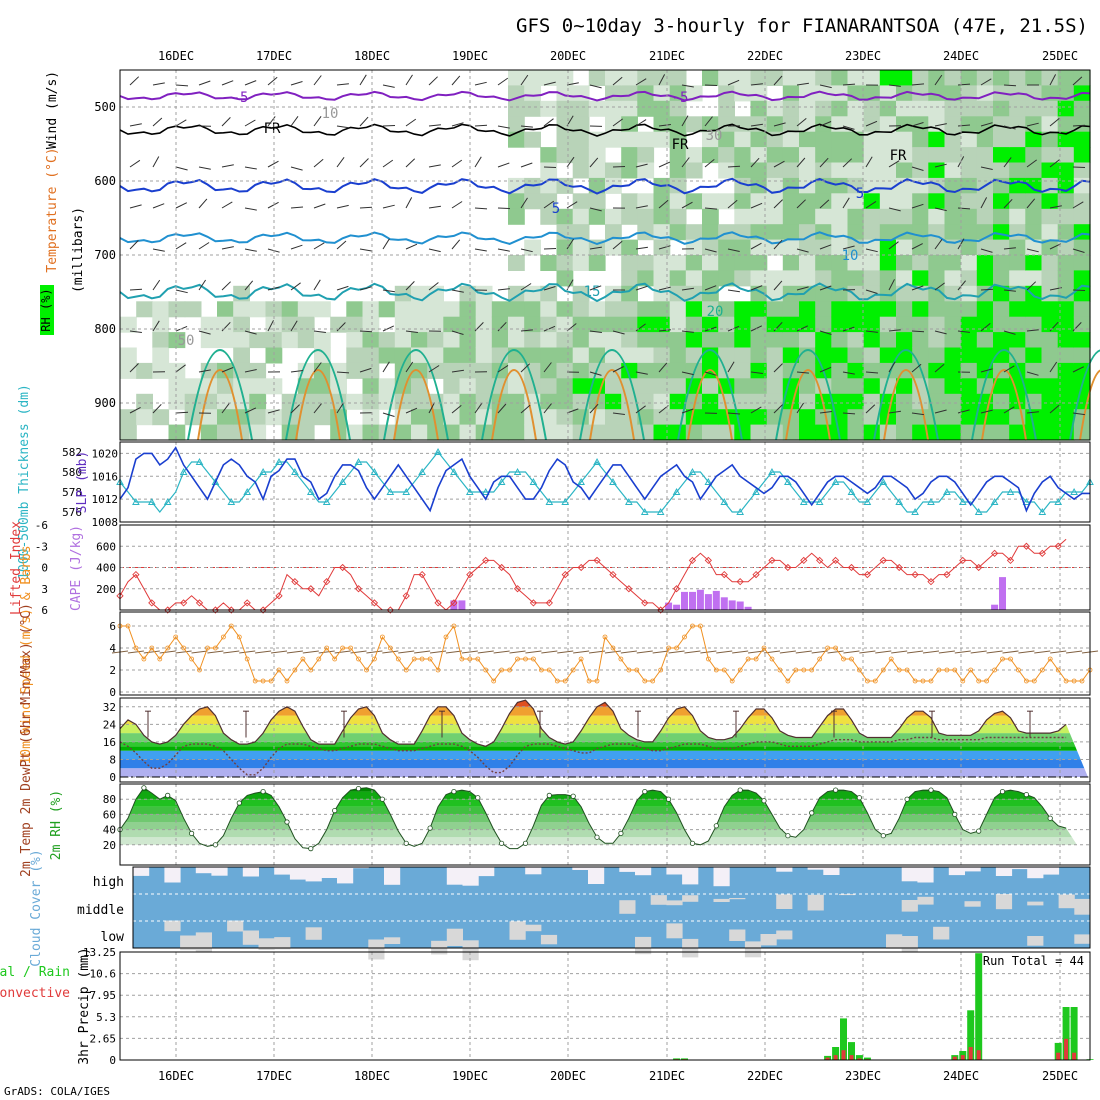 Image resolution: width=1100 pixels, height=1100 pixels. Describe the element at coordinates (486, 872) in the screenshot. I see `cloud-gap-high` at that location.